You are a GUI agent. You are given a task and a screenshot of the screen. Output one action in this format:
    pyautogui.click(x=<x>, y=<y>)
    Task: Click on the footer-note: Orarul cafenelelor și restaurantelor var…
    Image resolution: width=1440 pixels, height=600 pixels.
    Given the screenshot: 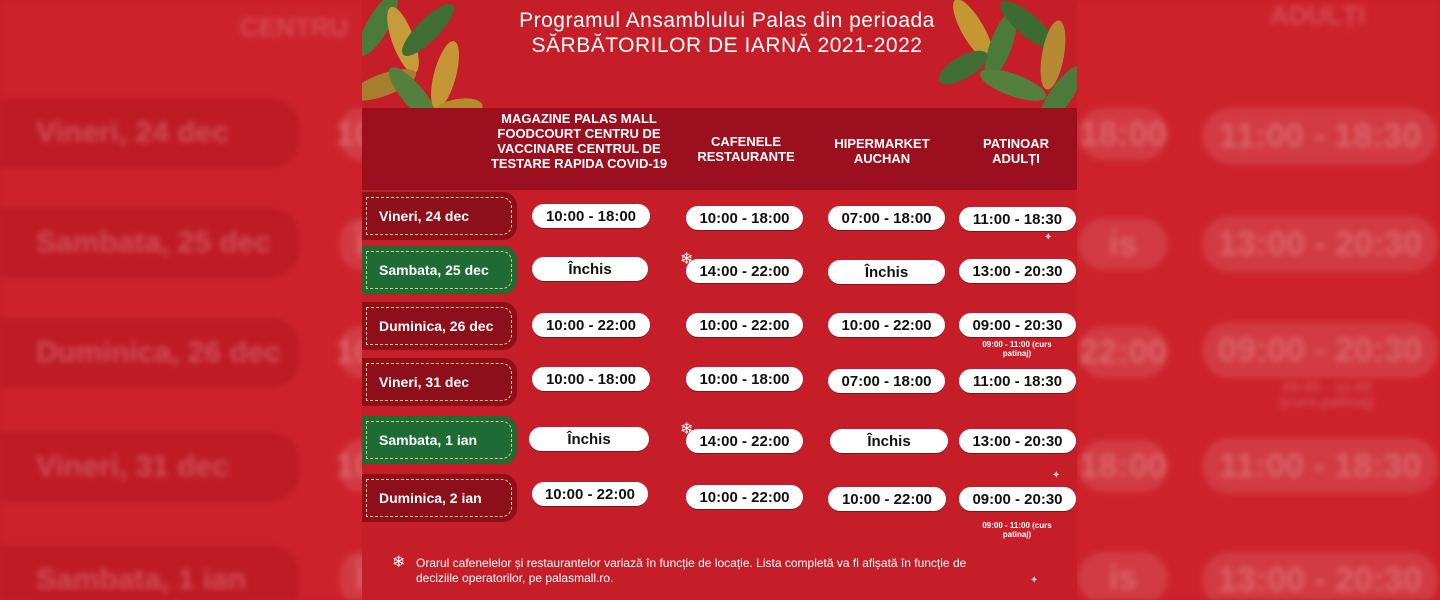 What is the action you would take?
    pyautogui.click(x=691, y=570)
    